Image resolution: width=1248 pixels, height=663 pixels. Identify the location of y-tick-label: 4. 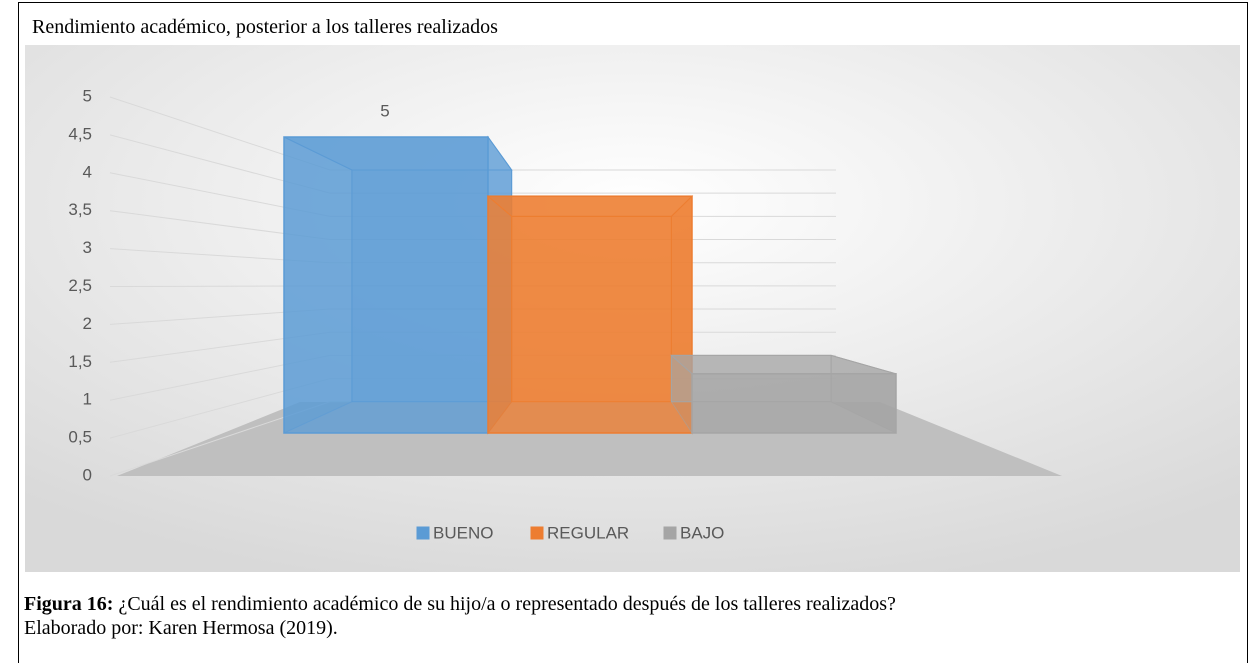
(87, 171).